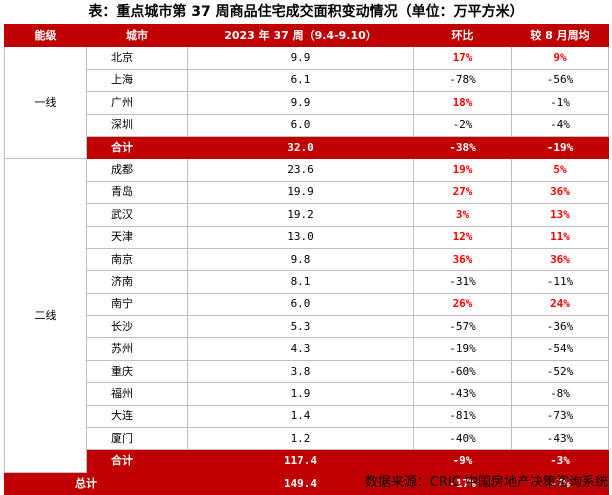  What do you see at coordinates (462, 237) in the screenshot?
I see `mom-cell: 12%` at bounding box center [462, 237].